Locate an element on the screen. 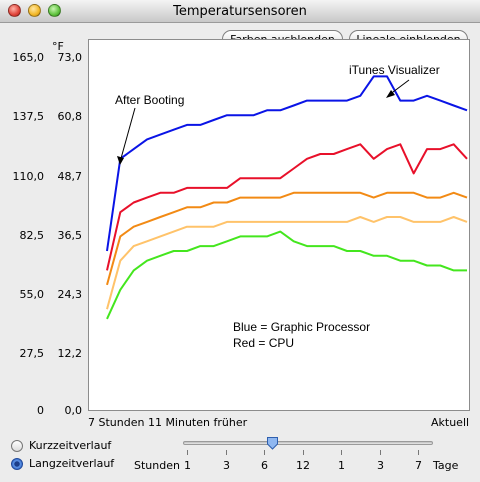 This screenshot has height=482, width=480. orange-temperature-line is located at coordinates (287, 238).